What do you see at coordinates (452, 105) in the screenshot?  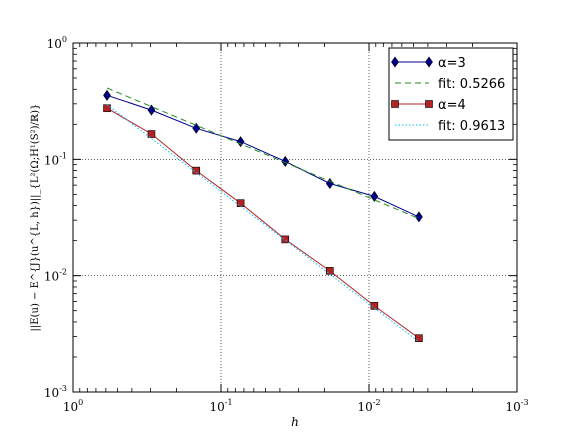 I see `legend-label: α=4` at bounding box center [452, 105].